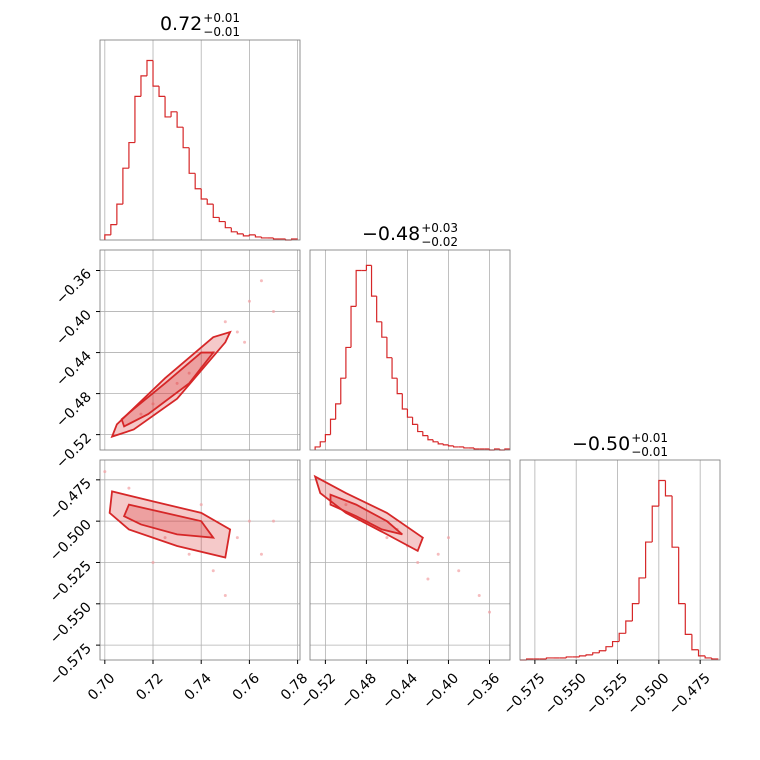  I want to click on x-tick-label: −0.550, so click(566, 694).